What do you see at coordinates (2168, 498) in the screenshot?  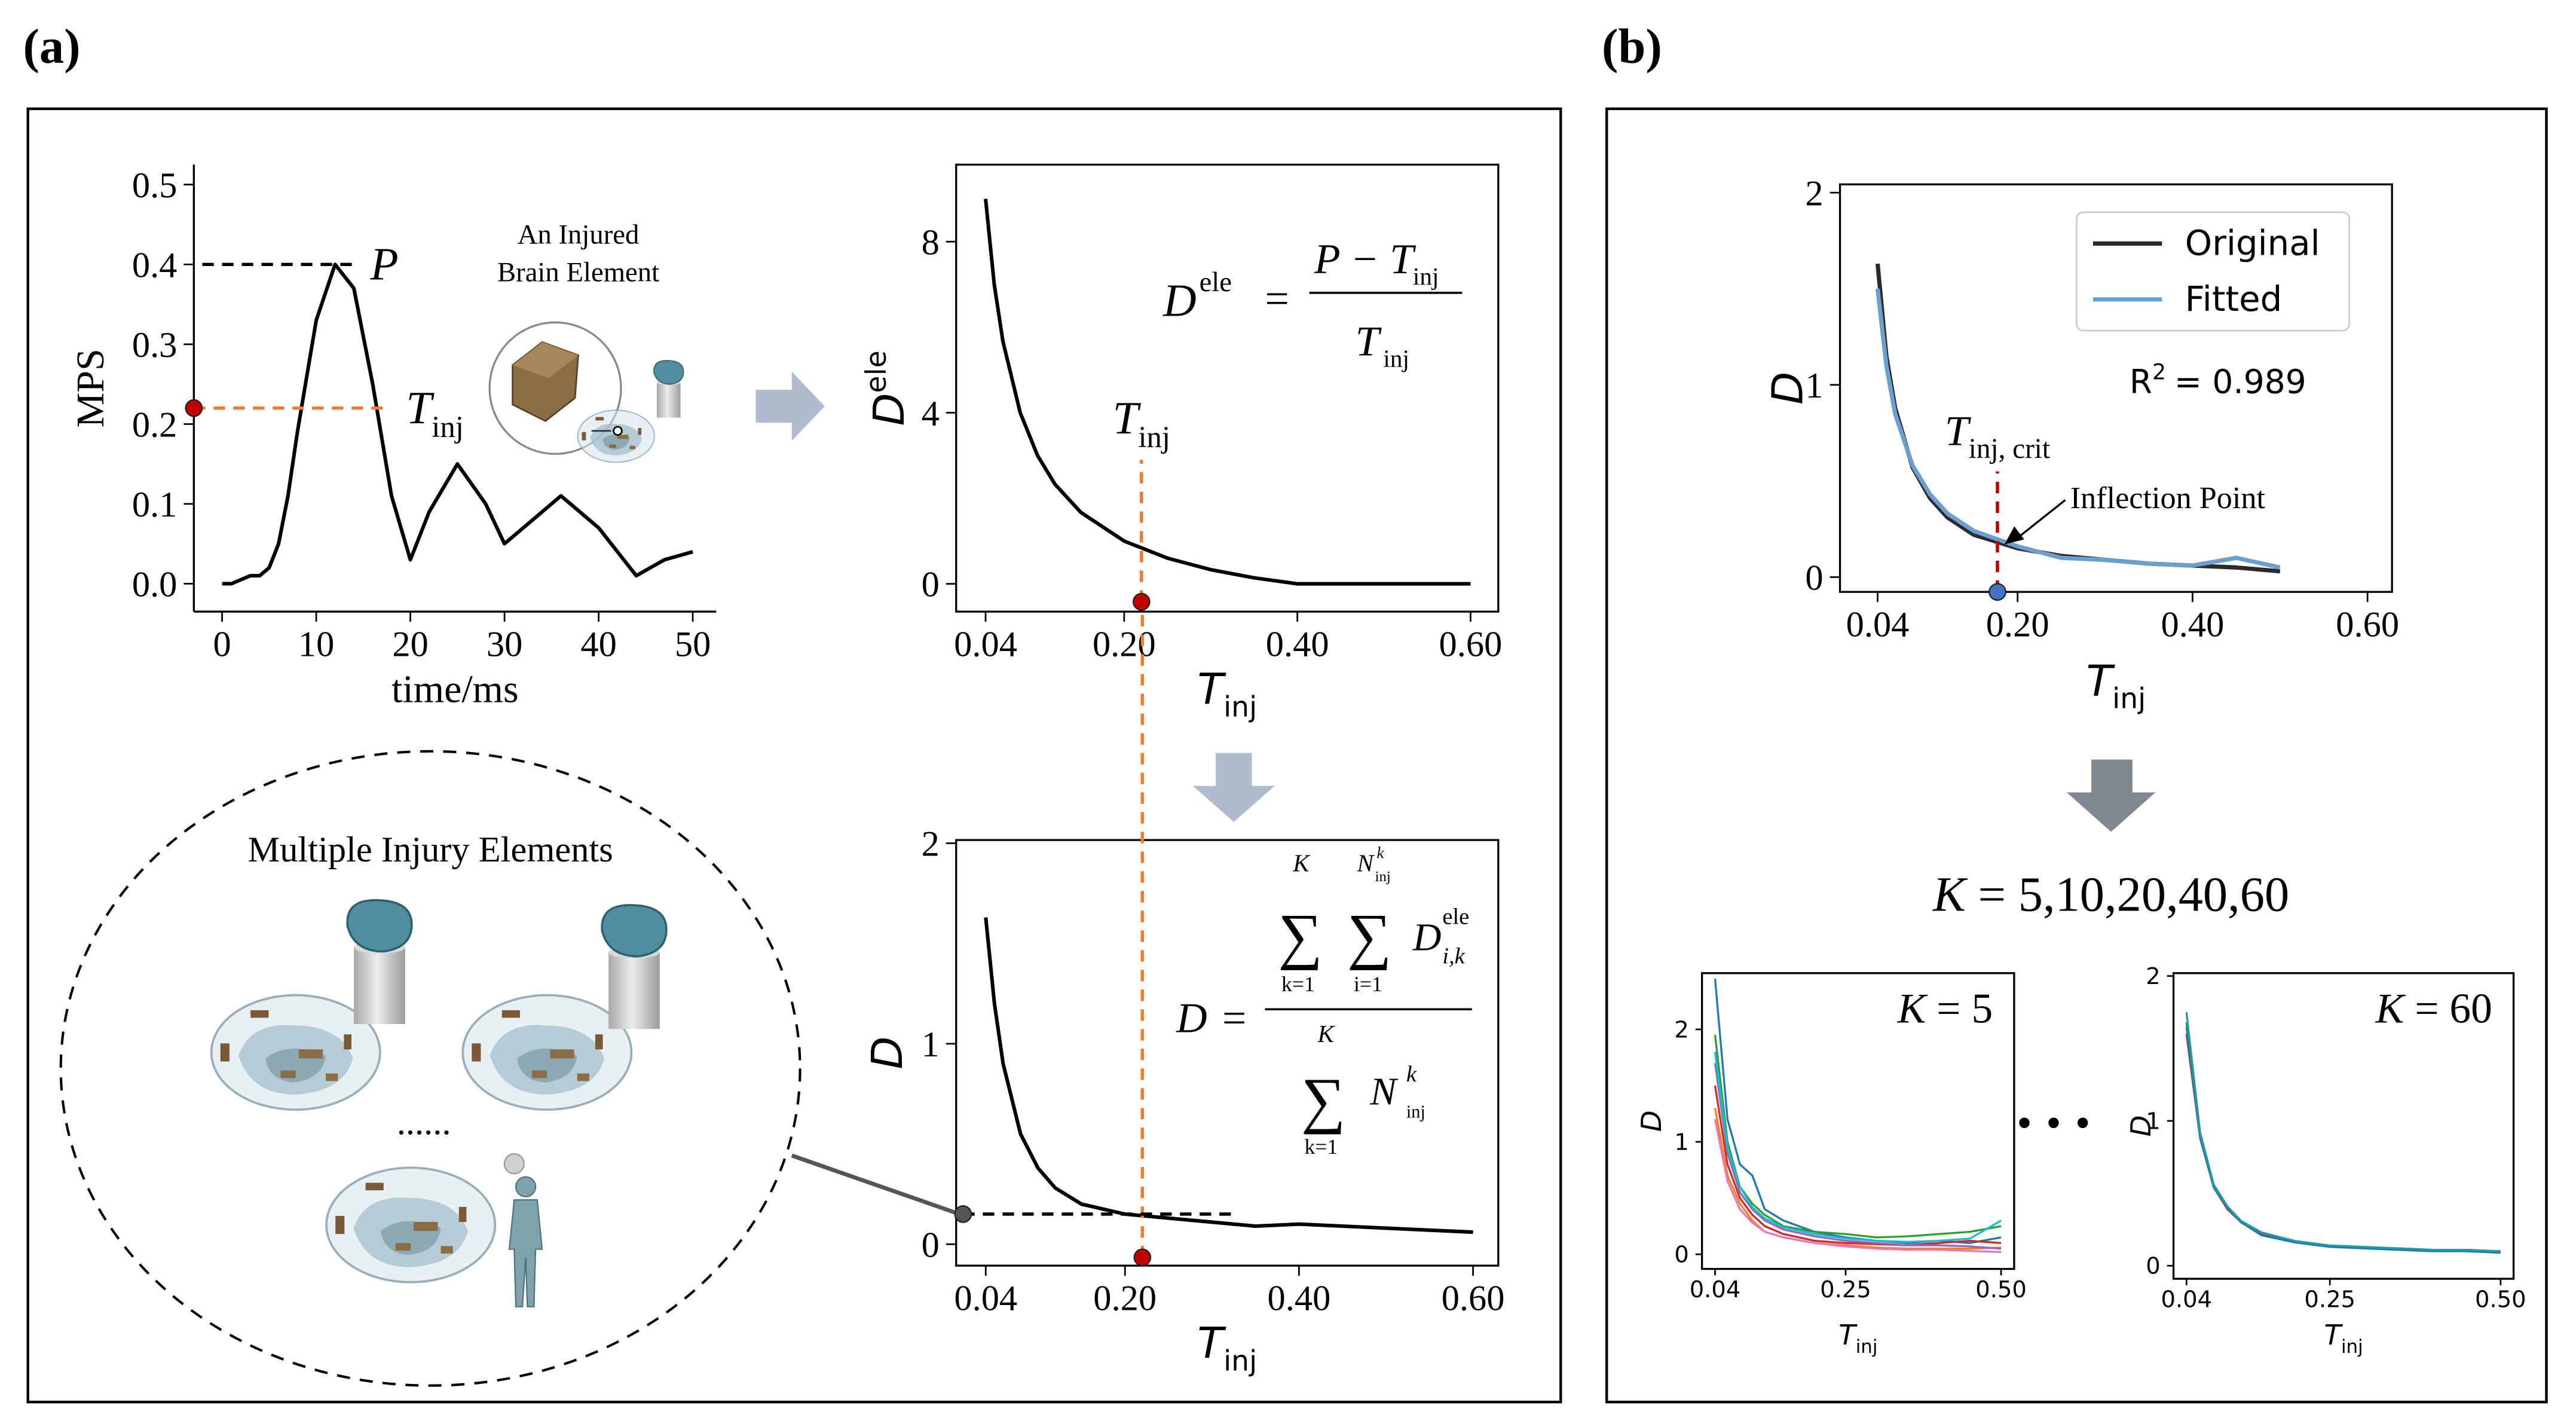 I see `annotation: Inflection Point` at bounding box center [2168, 498].